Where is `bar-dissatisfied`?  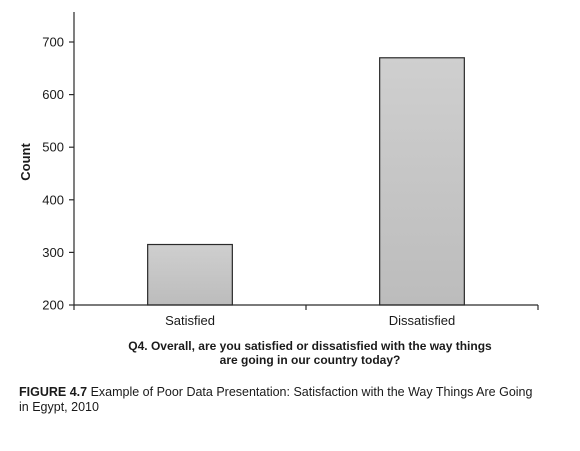 bar-dissatisfied is located at coordinates (422, 181).